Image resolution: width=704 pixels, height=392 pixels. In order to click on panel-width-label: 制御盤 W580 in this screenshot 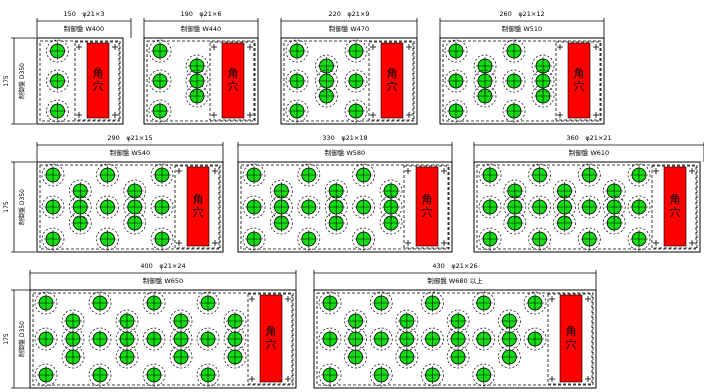, I will do `click(345, 152)`.